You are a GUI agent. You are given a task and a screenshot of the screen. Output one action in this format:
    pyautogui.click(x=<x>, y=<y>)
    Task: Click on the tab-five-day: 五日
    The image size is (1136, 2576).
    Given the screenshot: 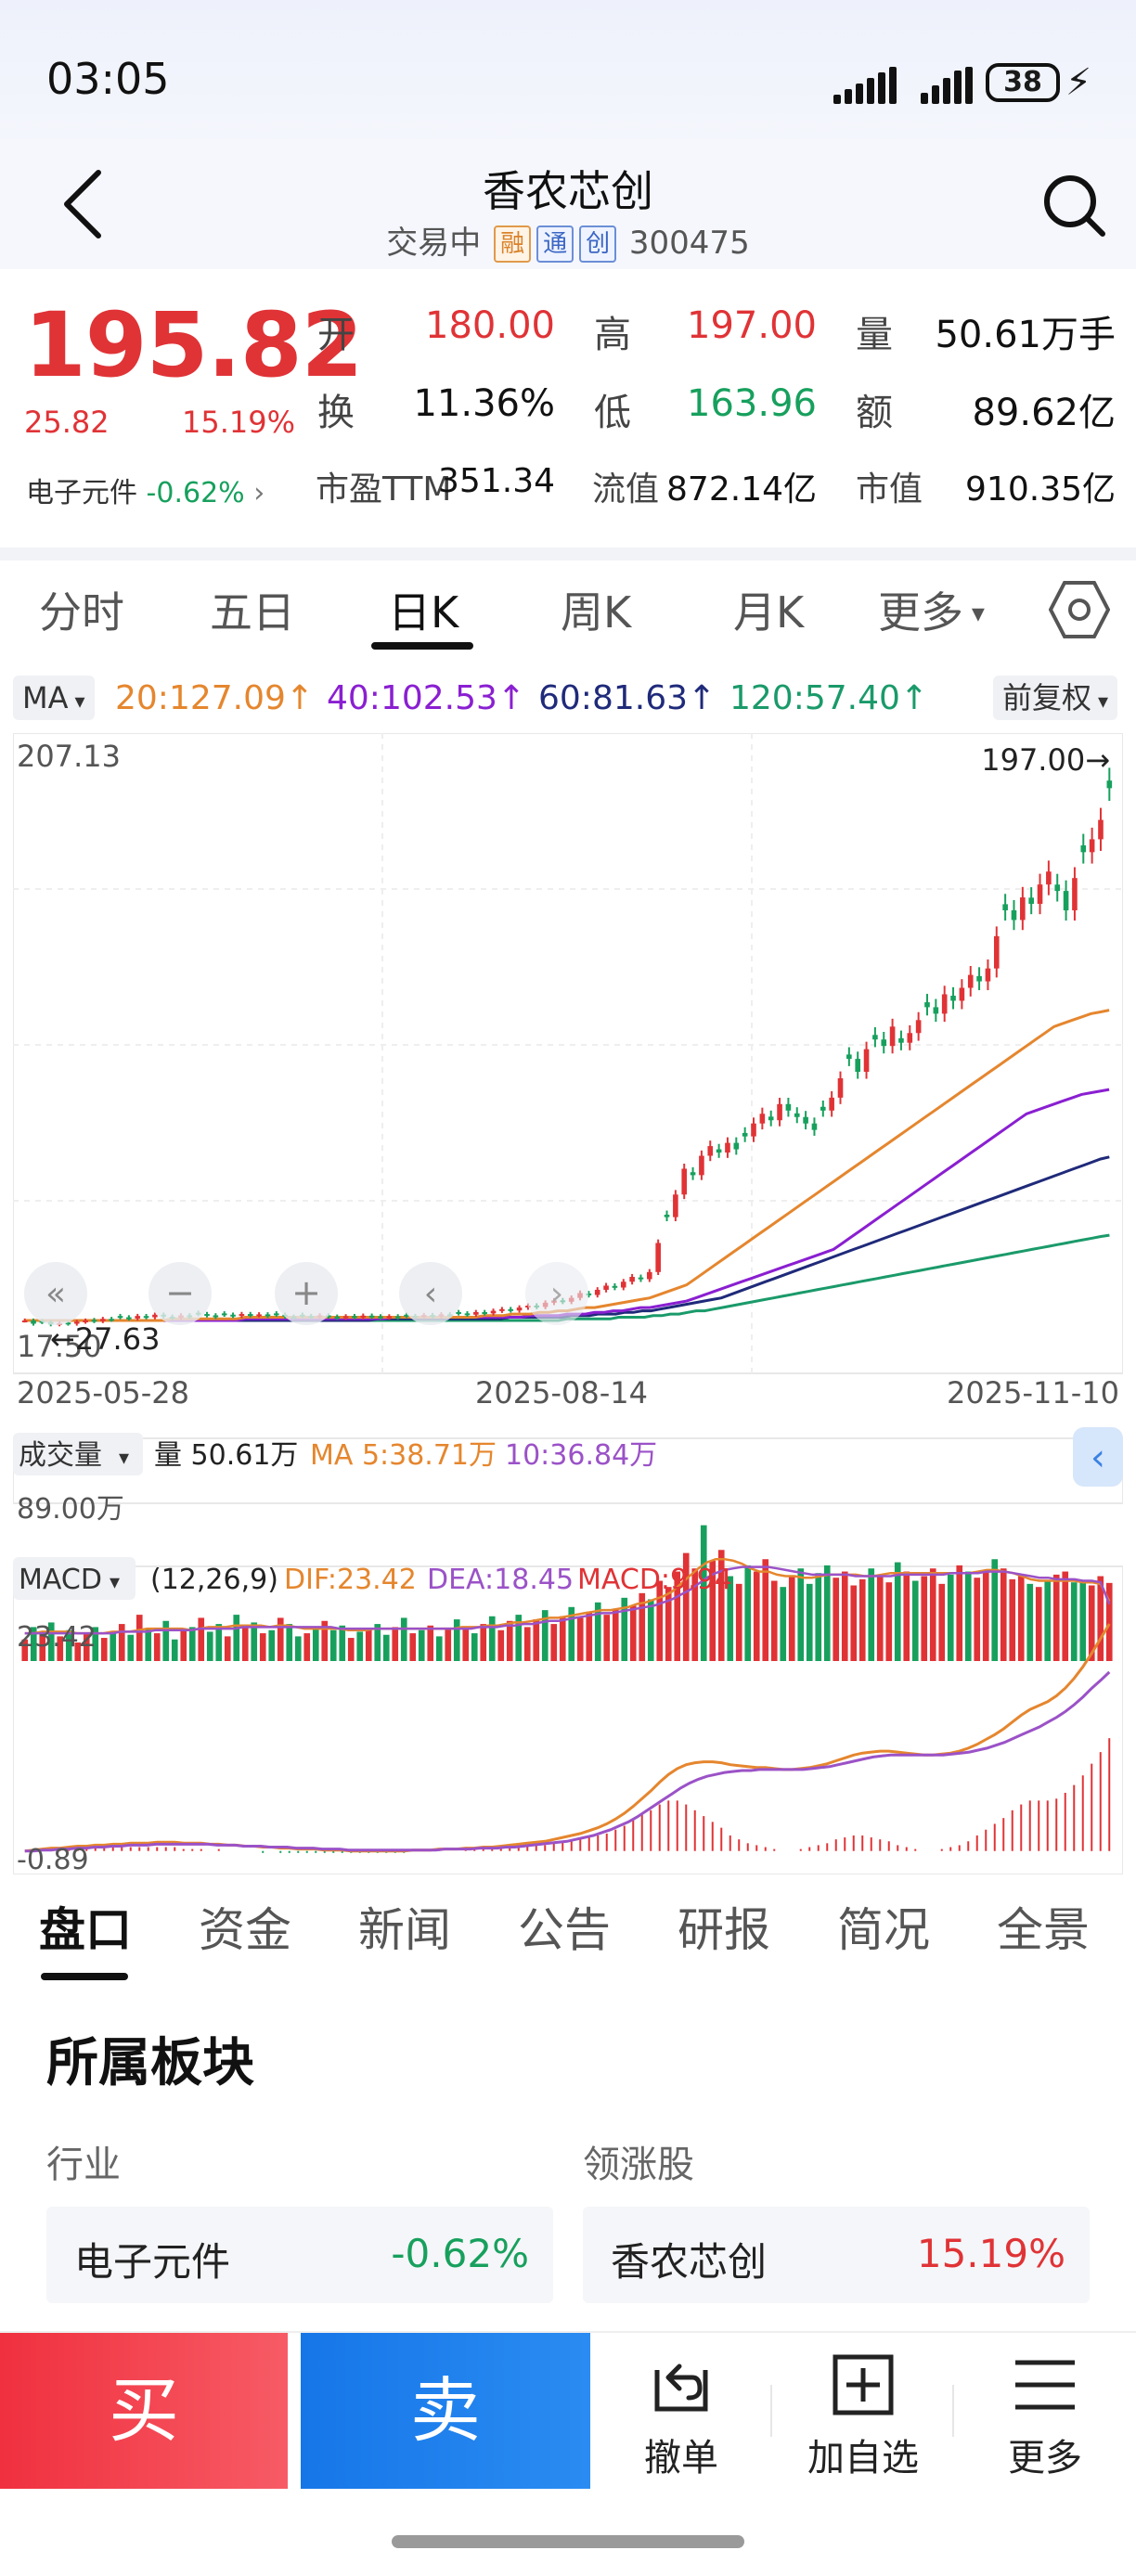 What is the action you would take?
    pyautogui.click(x=252, y=612)
    